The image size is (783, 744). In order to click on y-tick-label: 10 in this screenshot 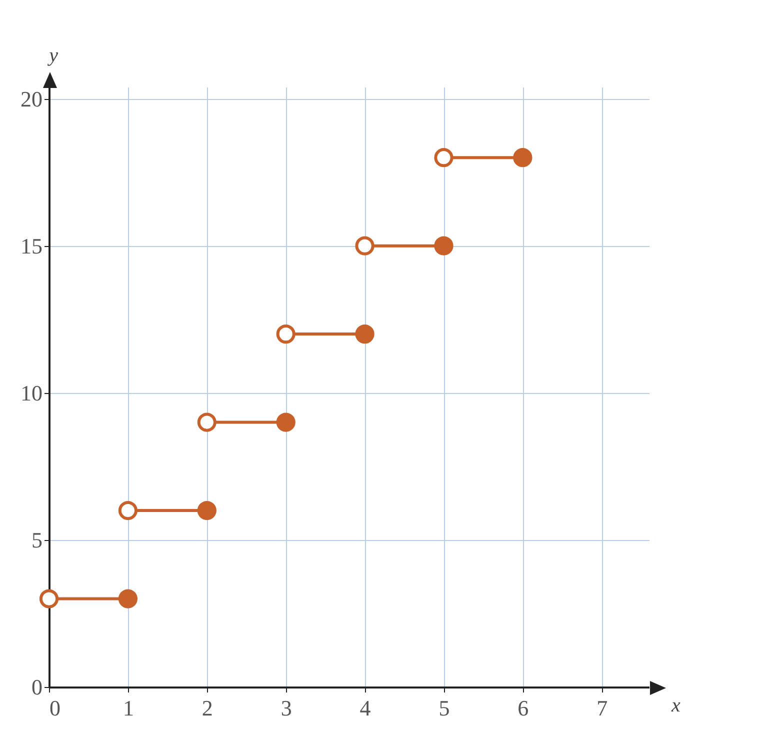, I will do `click(31, 393)`.